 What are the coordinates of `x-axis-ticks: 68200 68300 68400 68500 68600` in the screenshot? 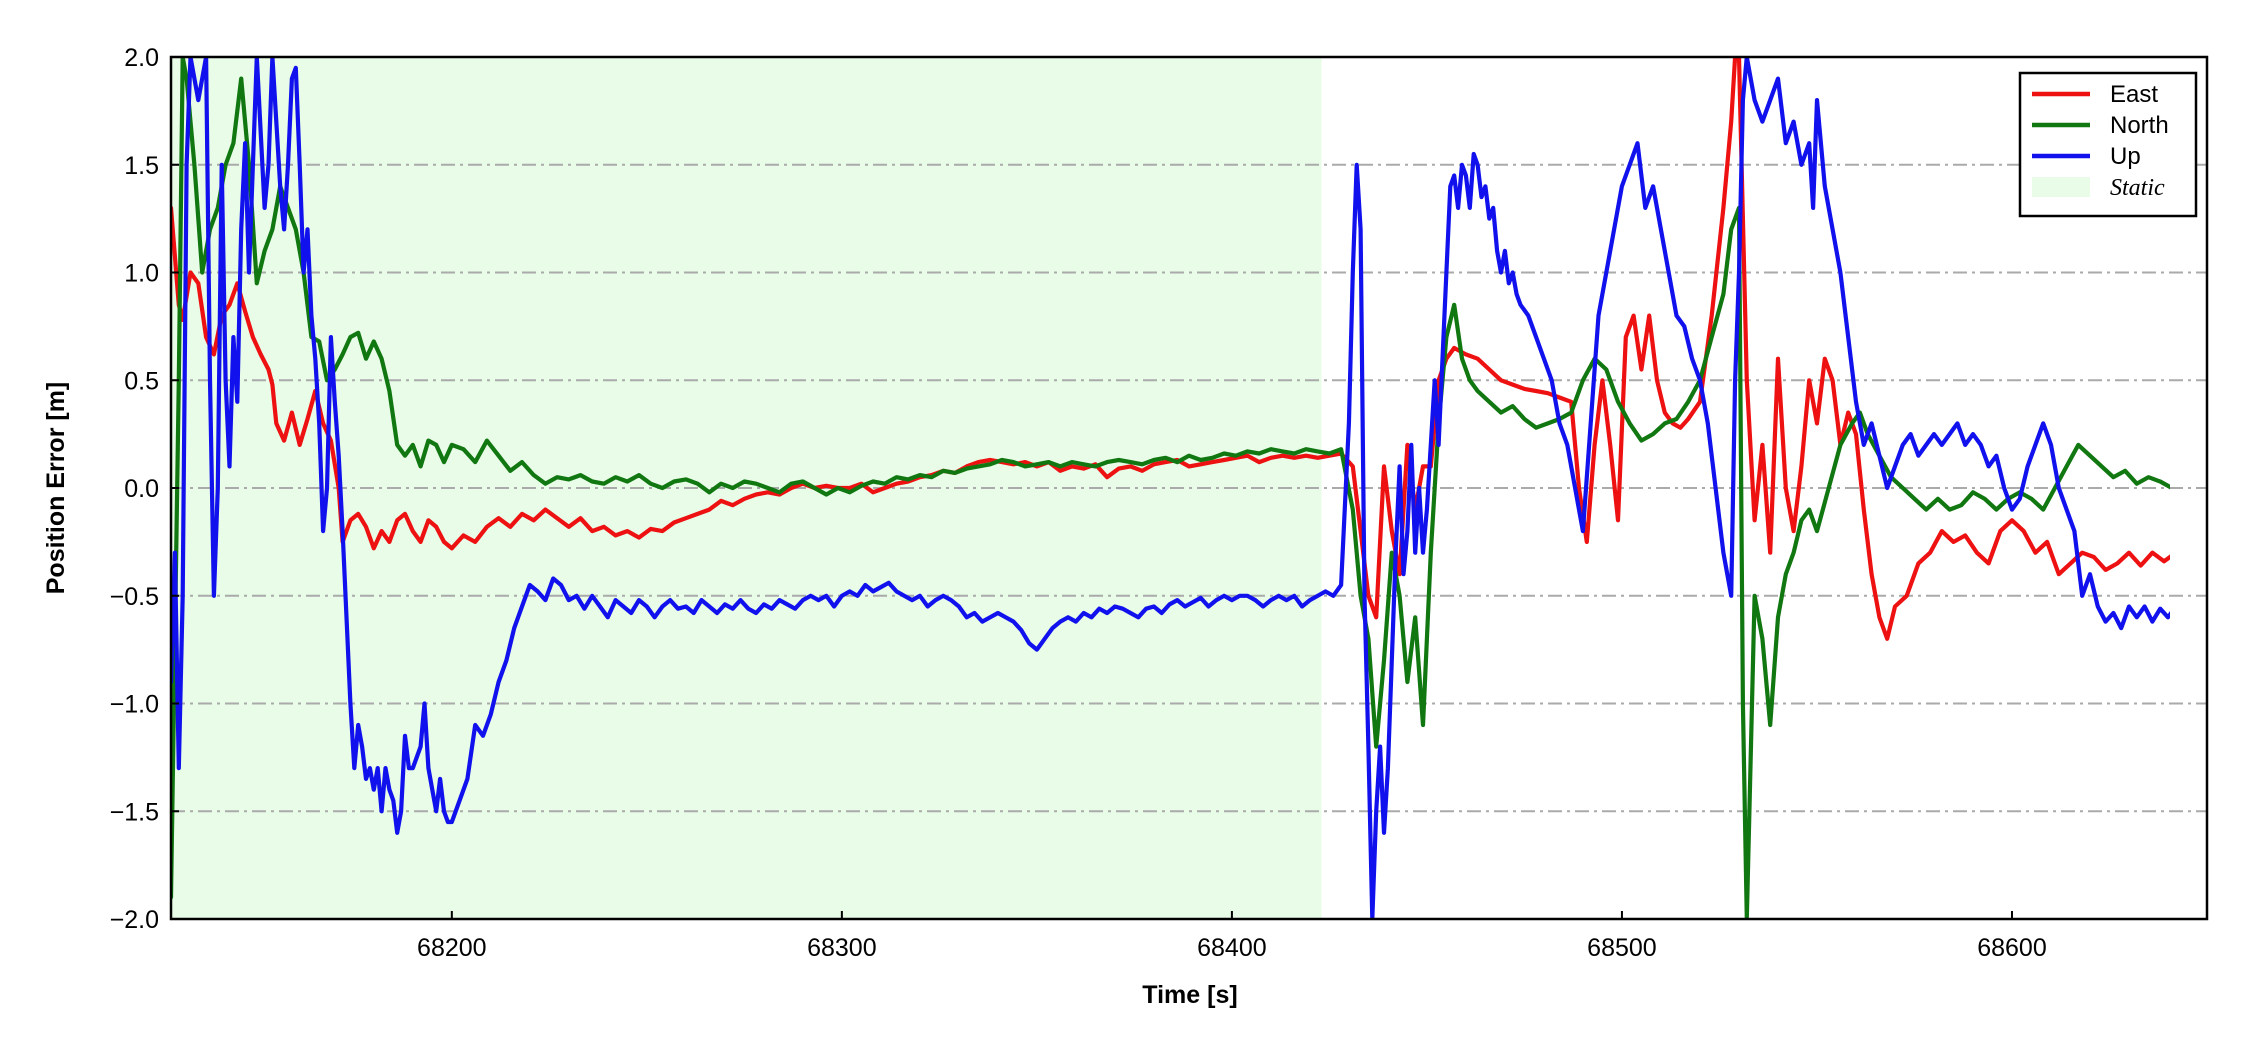 It's located at (1232, 936).